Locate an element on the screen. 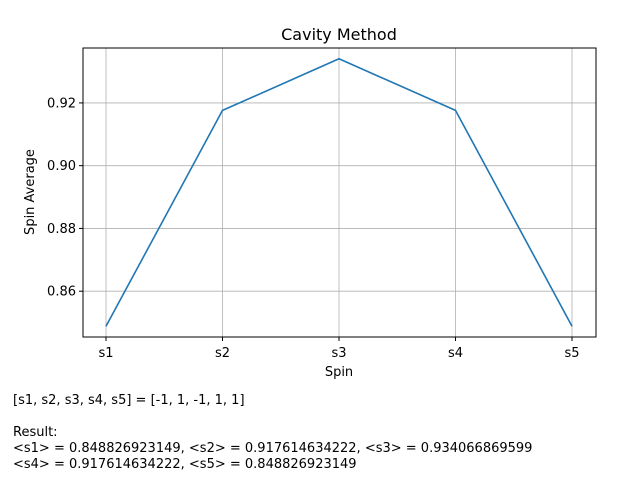  x-tick-label: s1 is located at coordinates (105, 353).